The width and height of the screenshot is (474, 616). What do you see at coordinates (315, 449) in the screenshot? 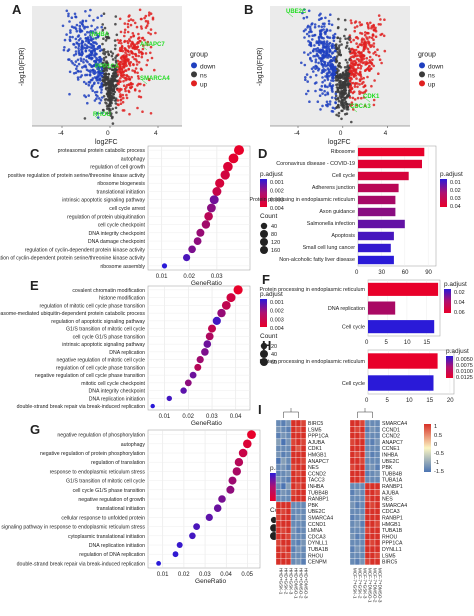
I see `gene-label: CDK1` at bounding box center [315, 449].